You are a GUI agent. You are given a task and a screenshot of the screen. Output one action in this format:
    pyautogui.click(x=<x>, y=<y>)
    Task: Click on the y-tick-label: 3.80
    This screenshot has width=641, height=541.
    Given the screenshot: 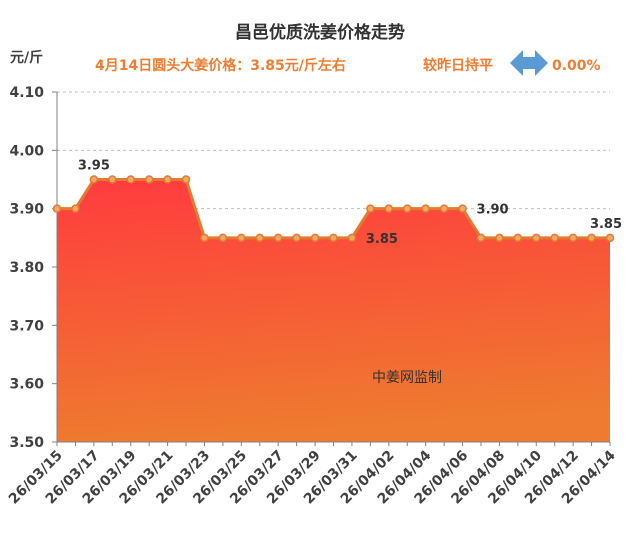 What is the action you would take?
    pyautogui.click(x=26, y=268)
    